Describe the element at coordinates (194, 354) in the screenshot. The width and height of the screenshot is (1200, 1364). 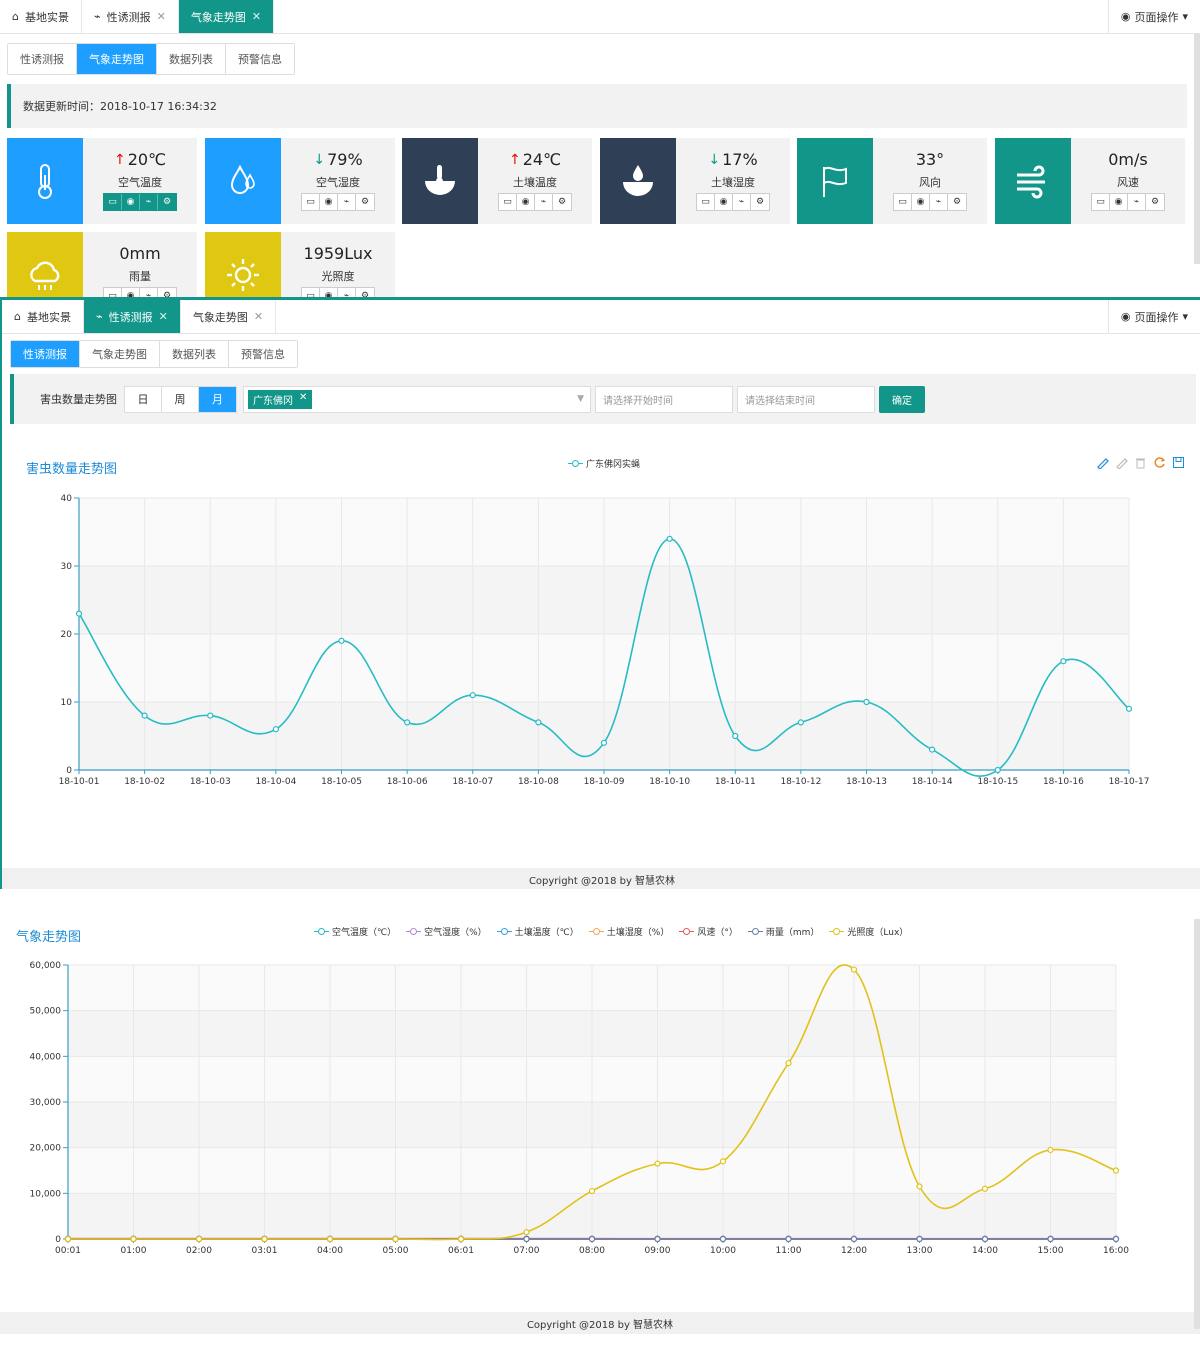
I see `subtab-data-list: 数据列表` at that location.